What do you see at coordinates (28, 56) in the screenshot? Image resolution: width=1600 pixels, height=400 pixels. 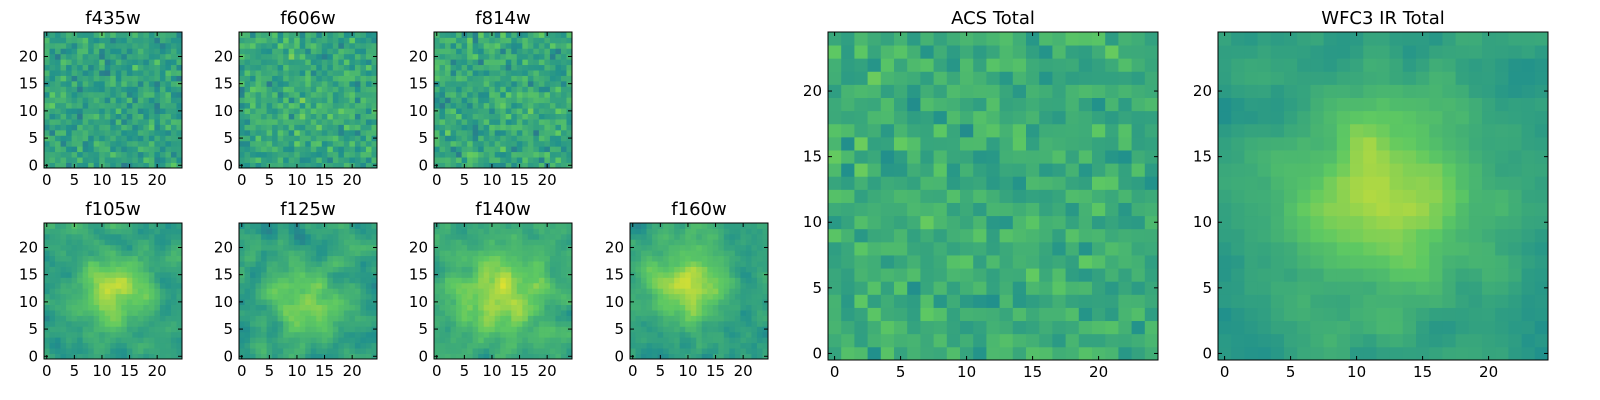 I see `y-tick-label: 20` at bounding box center [28, 56].